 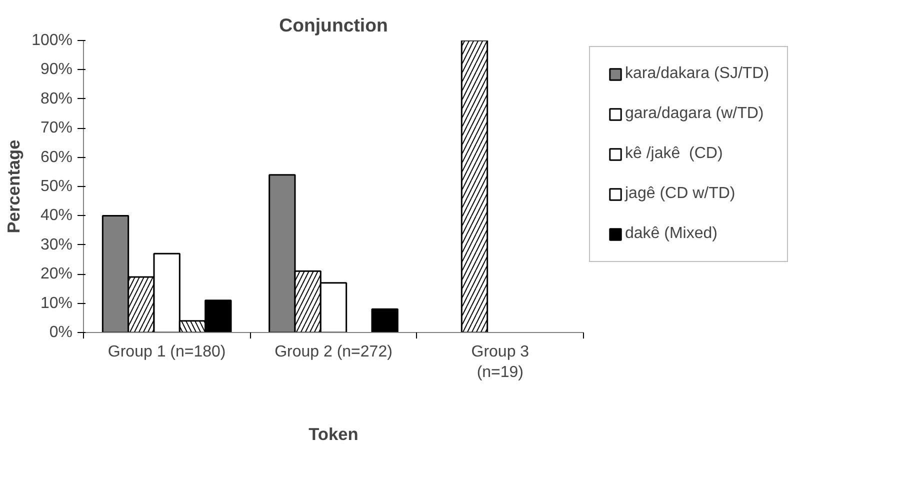 I want to click on y-tick-label: 60%, so click(x=56, y=157).